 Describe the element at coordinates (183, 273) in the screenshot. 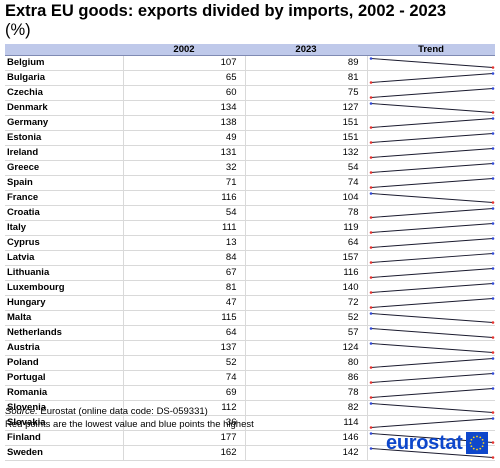

I see `value-2002-cell: 67` at that location.